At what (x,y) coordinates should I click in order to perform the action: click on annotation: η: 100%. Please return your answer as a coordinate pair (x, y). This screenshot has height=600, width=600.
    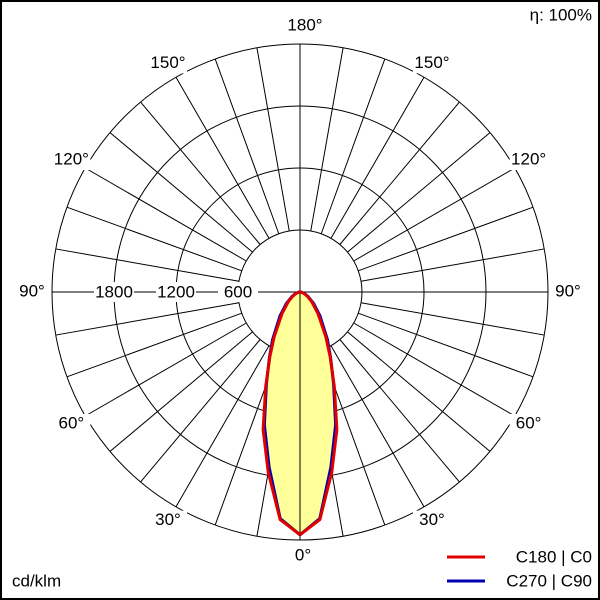
    Looking at the image, I should click on (561, 14).